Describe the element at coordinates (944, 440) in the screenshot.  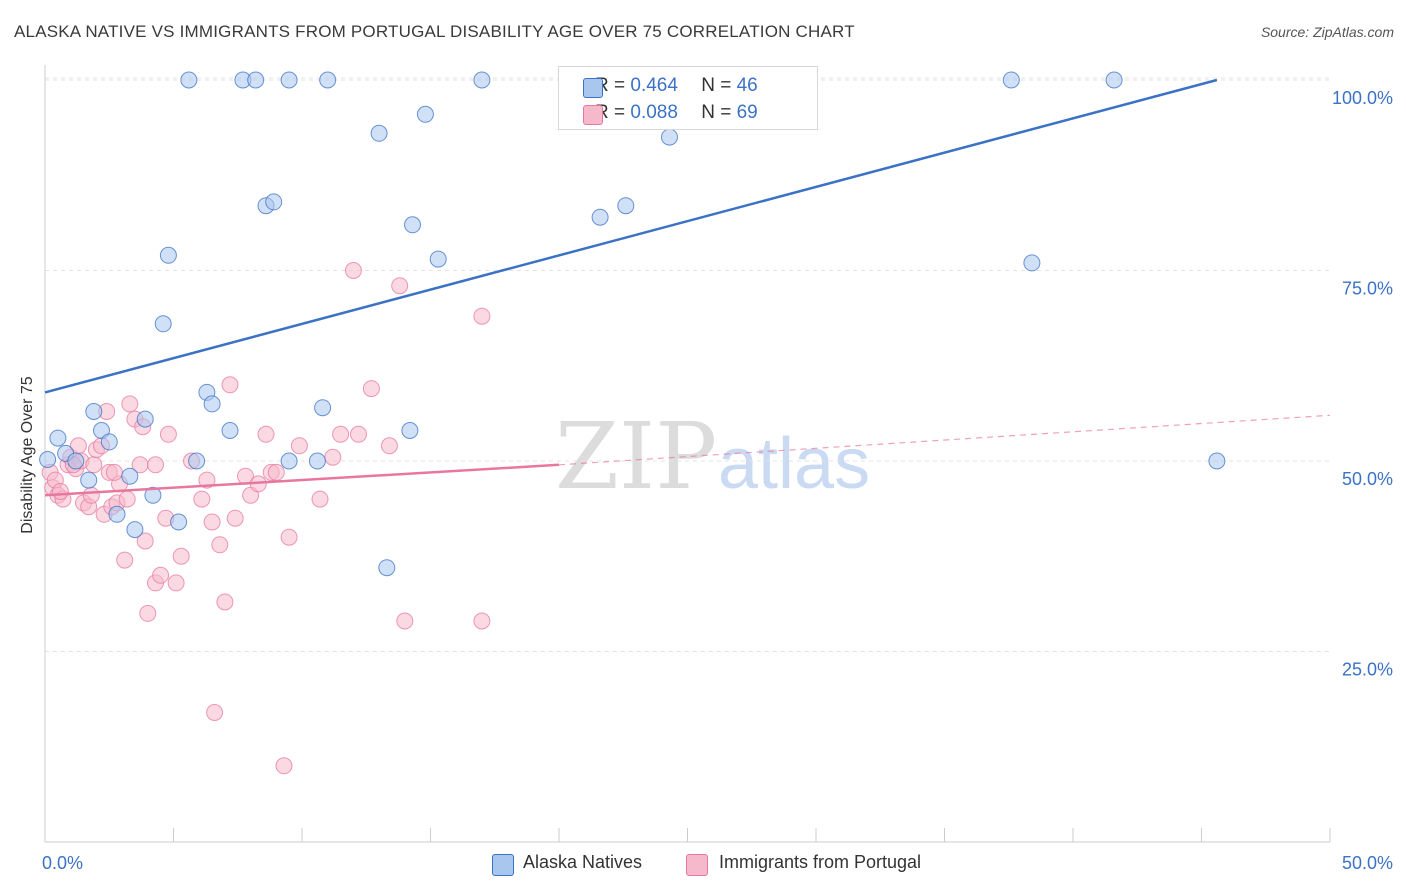
I see `portugal-trend-extension` at that location.